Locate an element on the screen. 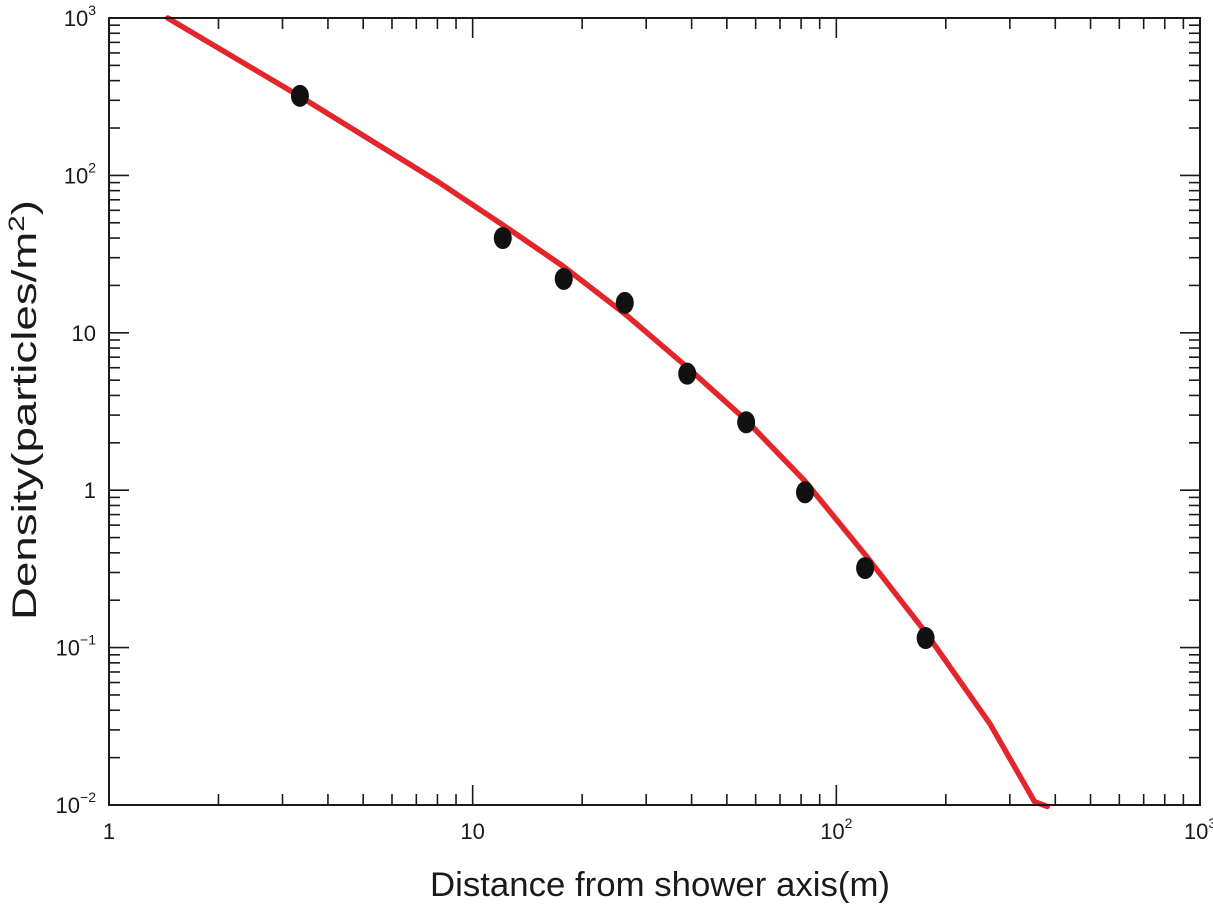 The height and width of the screenshot is (908, 1213). x-tick-label: 10 is located at coordinates (472, 831).